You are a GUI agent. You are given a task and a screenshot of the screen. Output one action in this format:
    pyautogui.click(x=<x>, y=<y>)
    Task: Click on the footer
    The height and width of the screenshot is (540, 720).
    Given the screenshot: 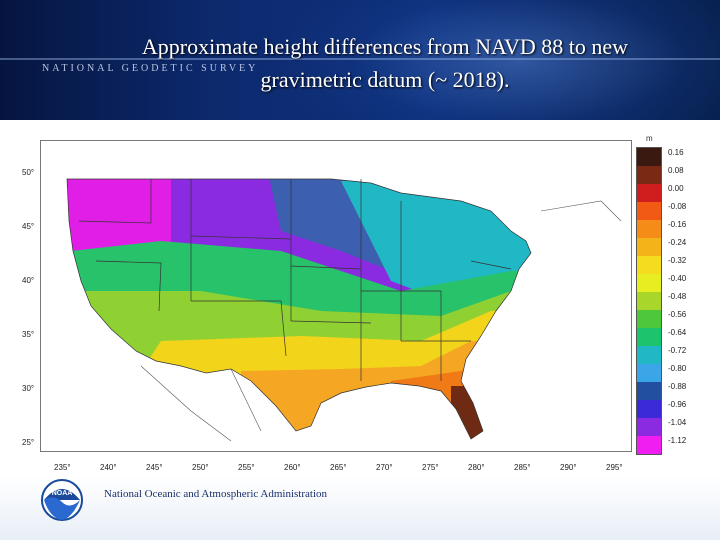 What is the action you would take?
    pyautogui.click(x=360, y=508)
    